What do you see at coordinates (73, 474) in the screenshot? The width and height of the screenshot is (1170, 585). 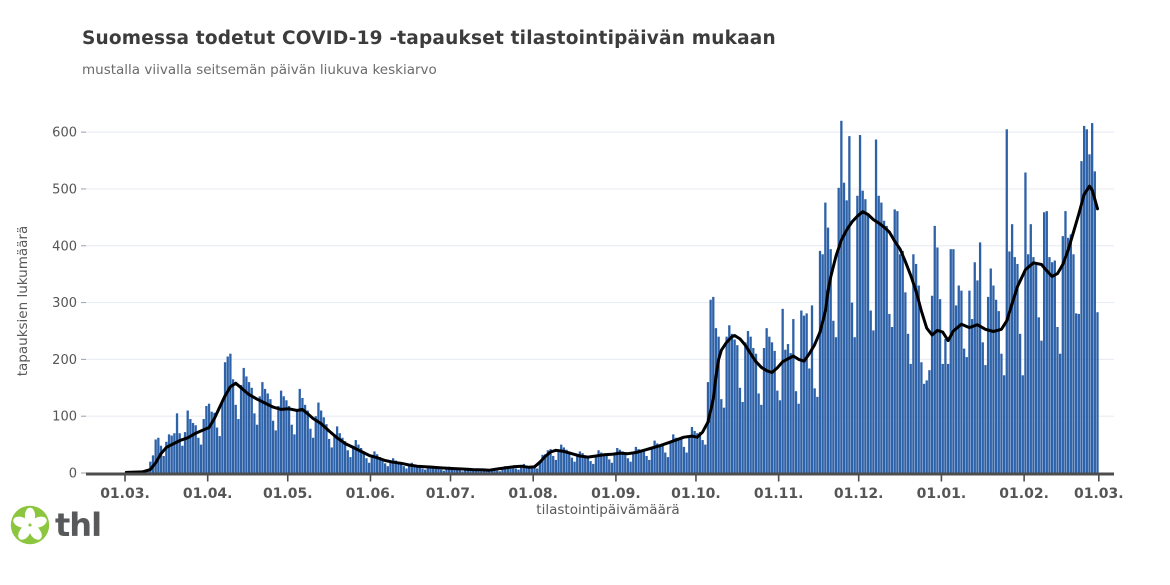 I see `y-tick-label: 0` at bounding box center [73, 474].